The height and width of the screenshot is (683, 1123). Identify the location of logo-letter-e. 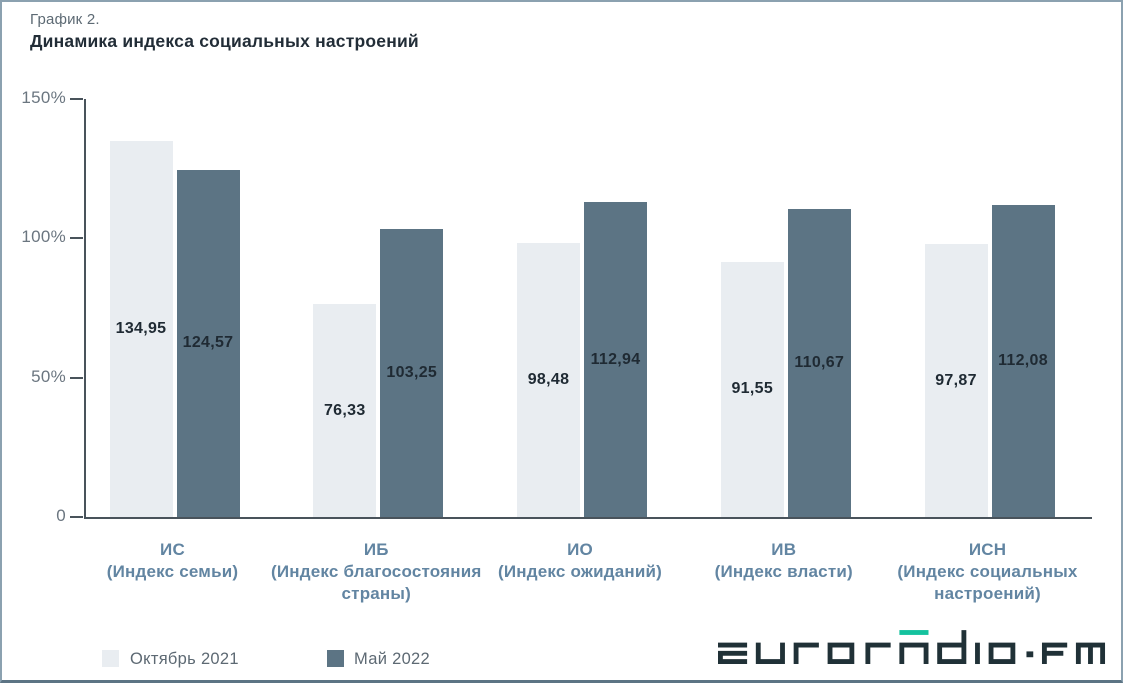
(733, 653).